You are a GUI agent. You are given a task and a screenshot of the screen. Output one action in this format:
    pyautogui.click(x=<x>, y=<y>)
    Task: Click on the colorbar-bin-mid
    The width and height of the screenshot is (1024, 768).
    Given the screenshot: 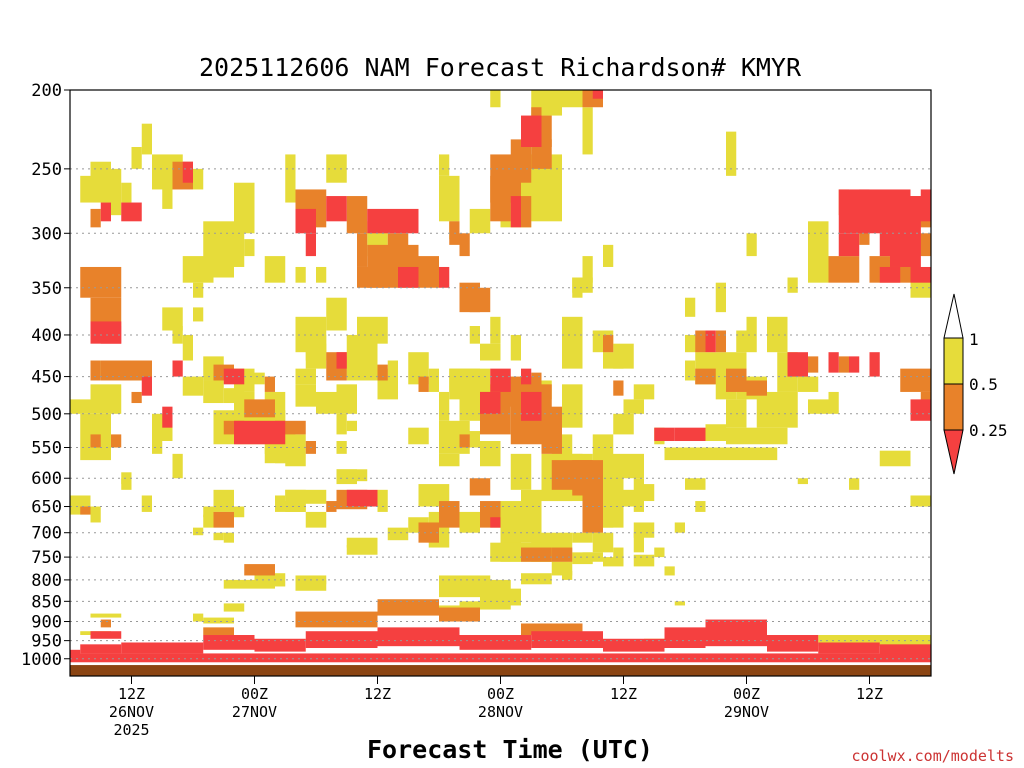 What is the action you would take?
    pyautogui.click(x=953, y=407)
    